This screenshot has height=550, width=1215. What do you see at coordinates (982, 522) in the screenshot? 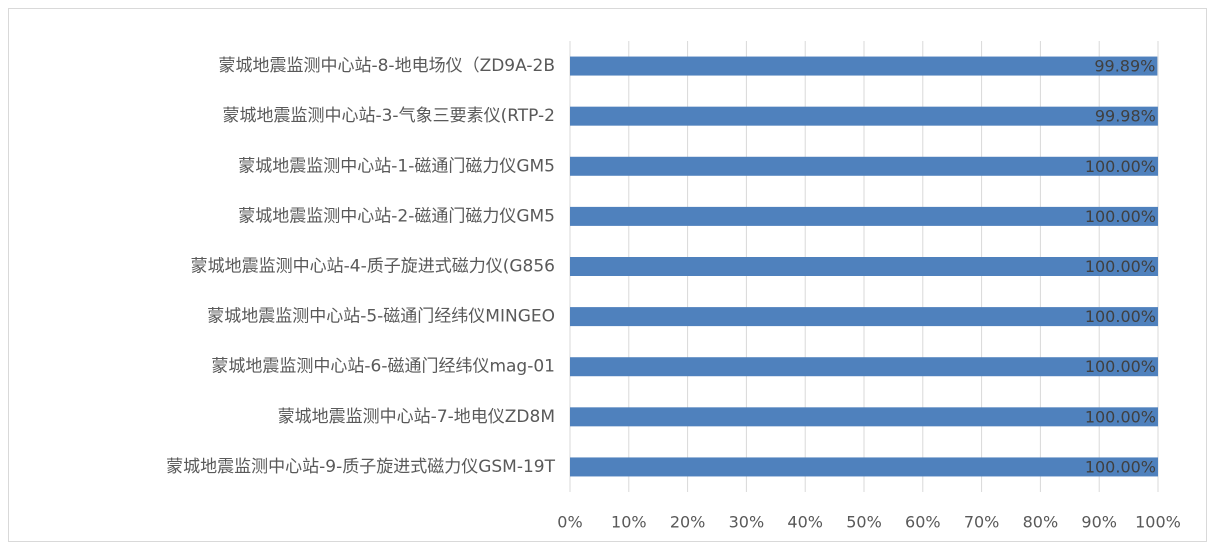
I see `x-tick-label: 70%` at bounding box center [982, 522].